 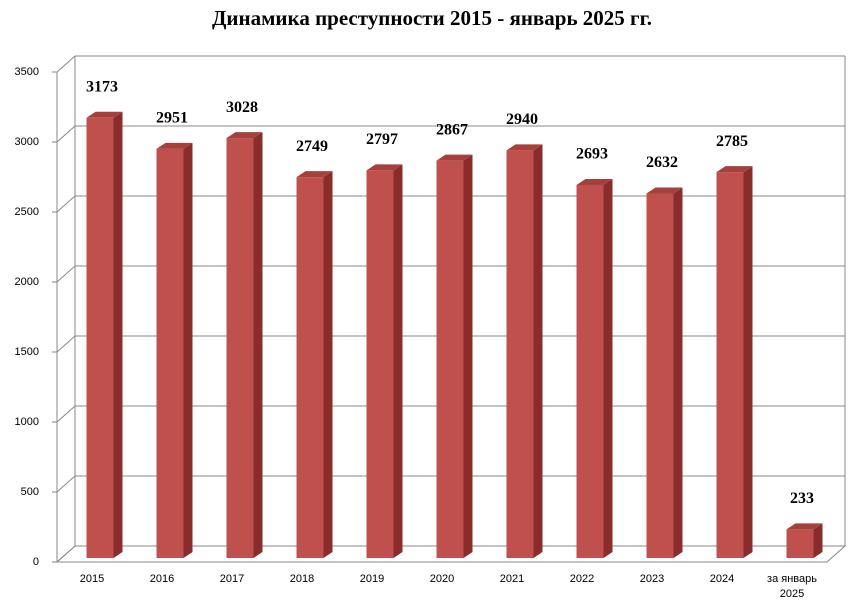 I want to click on value-label: 2951, so click(x=172, y=118).